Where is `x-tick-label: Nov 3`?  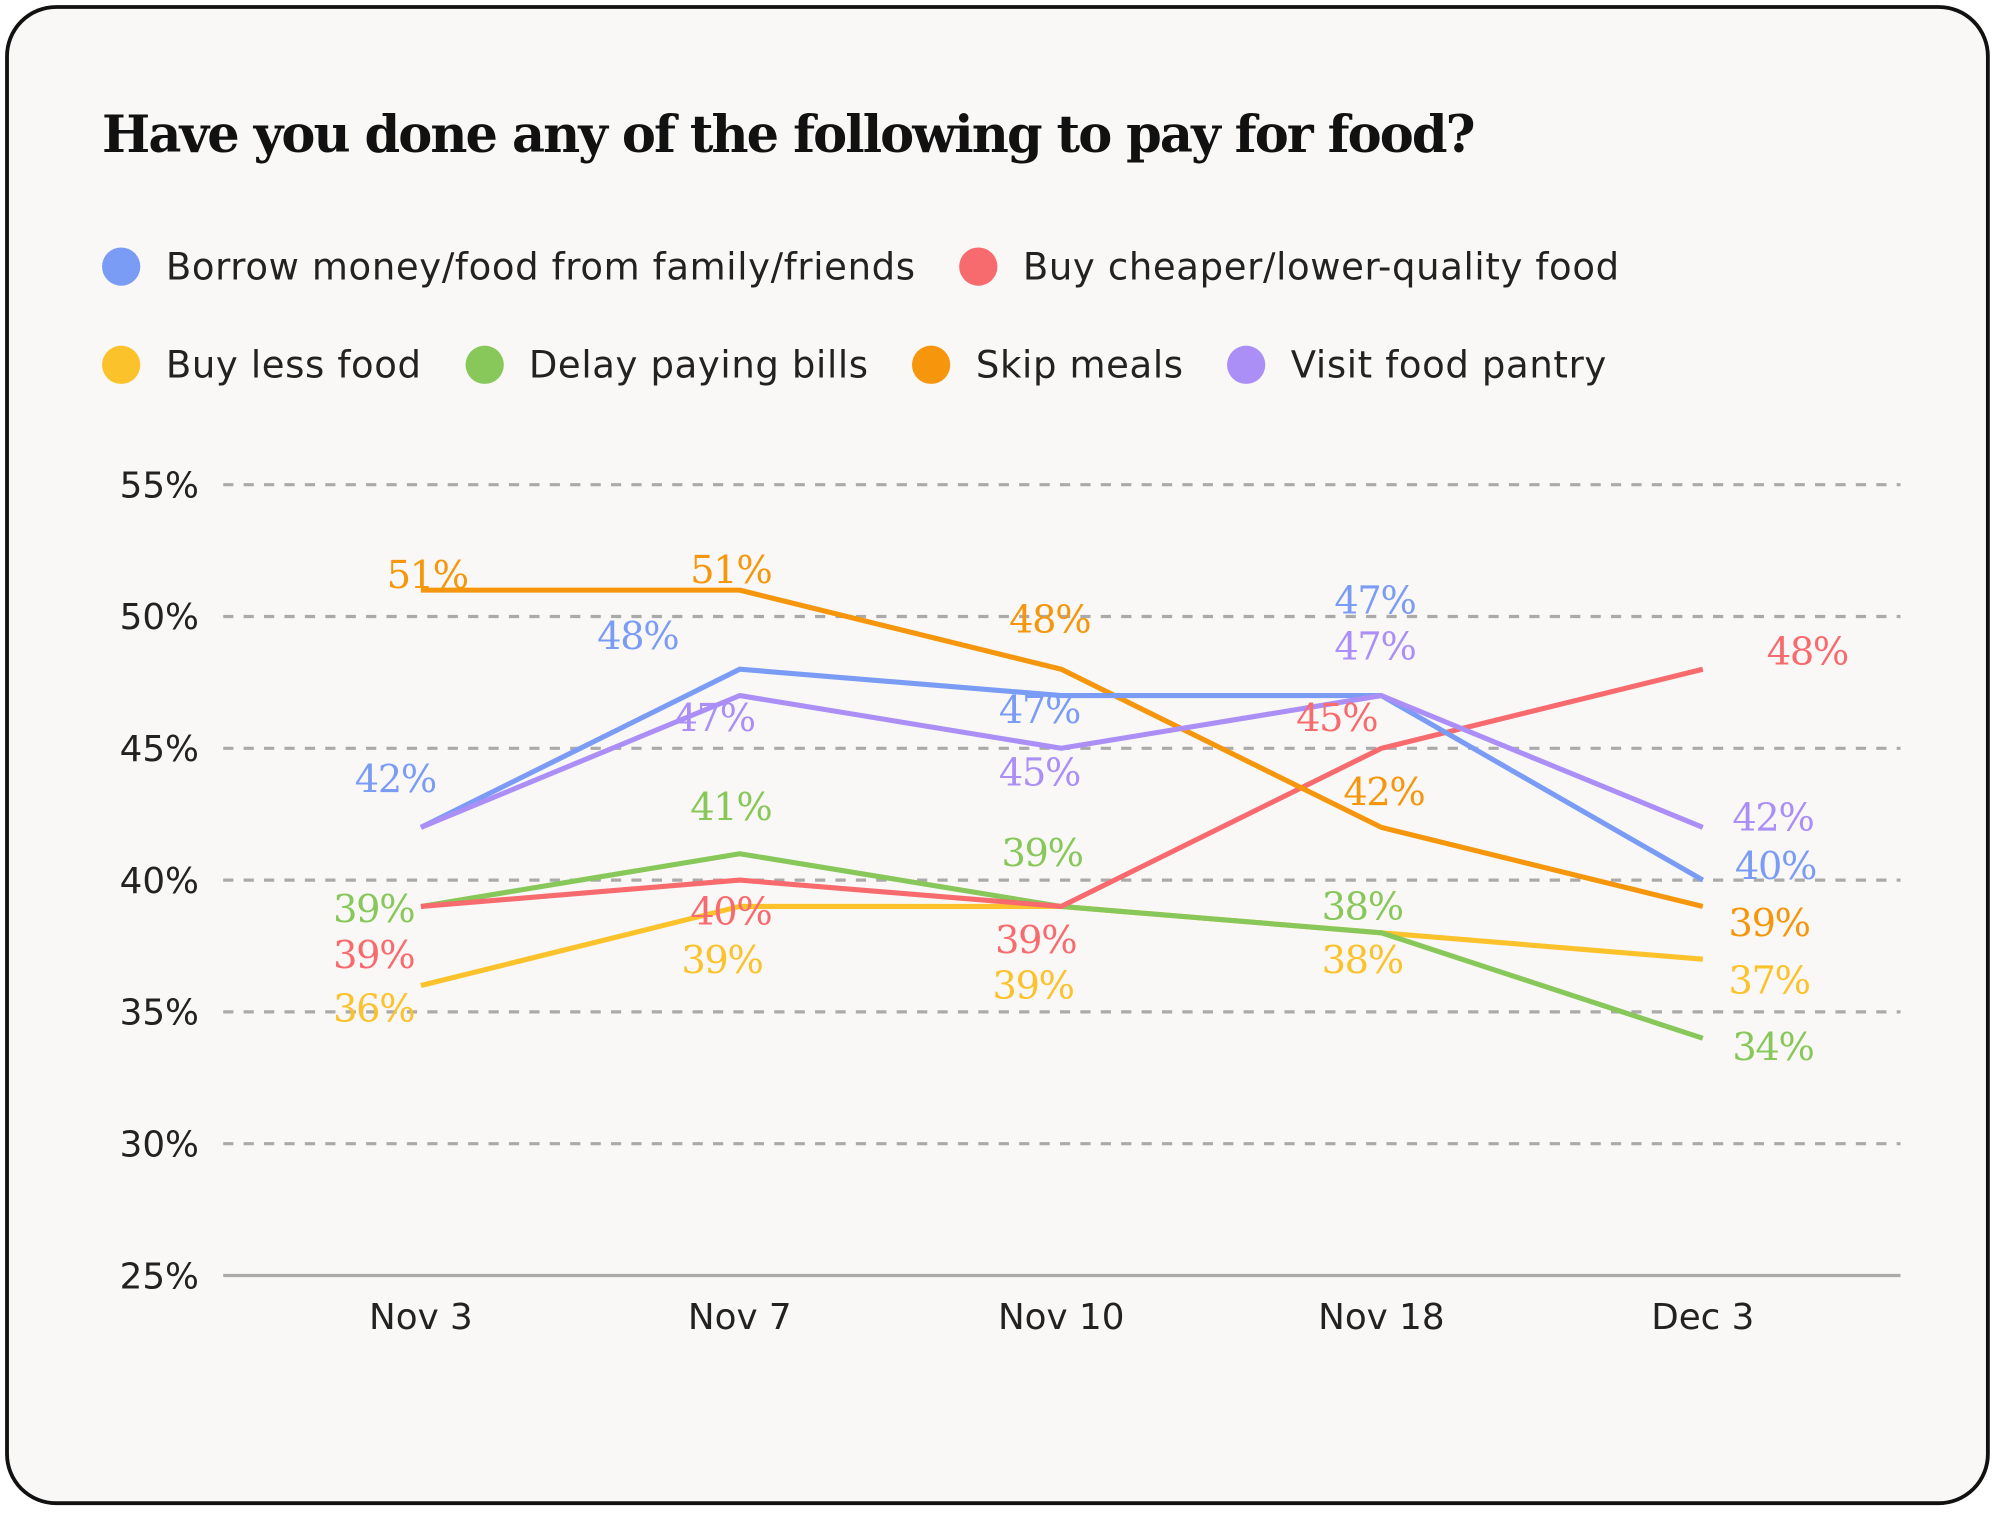
x-tick-label: Nov 3 is located at coordinates (421, 1317).